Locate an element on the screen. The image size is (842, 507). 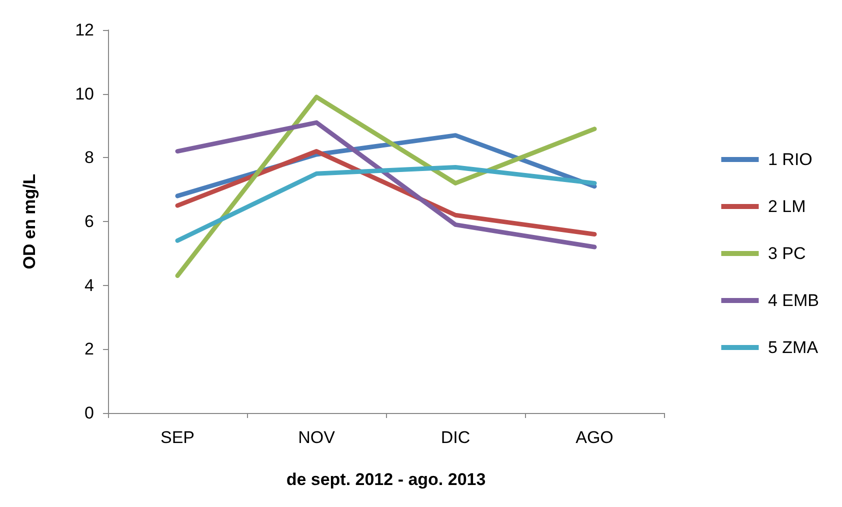
legend-label: 2 LM is located at coordinates (787, 206).